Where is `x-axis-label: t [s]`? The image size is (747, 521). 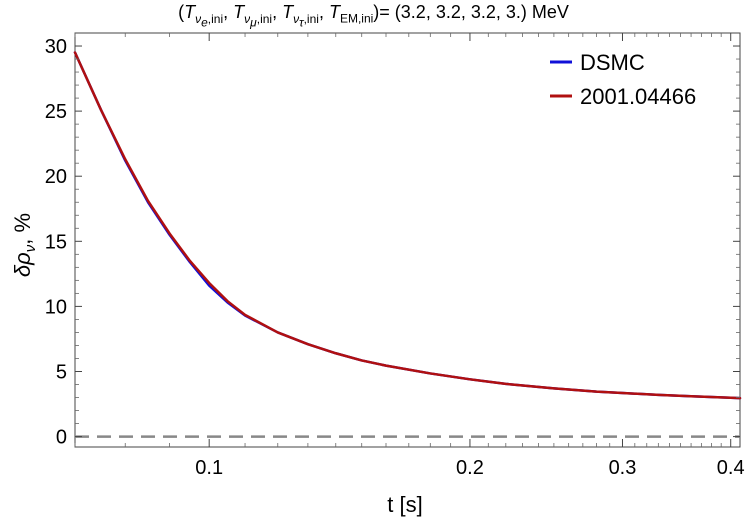
x-axis-label: t [s] is located at coordinates (404, 504).